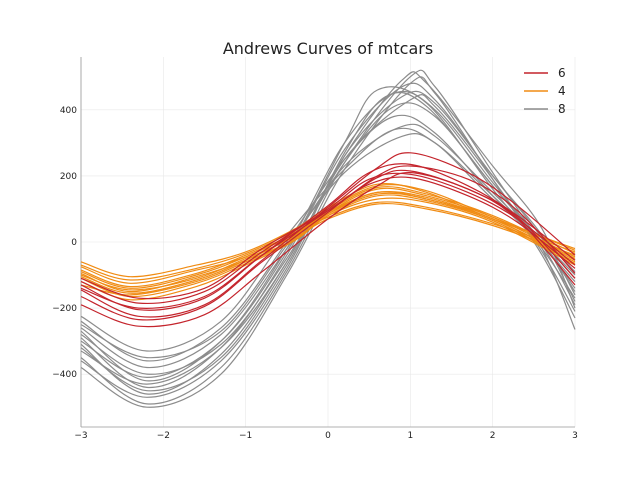 Image resolution: width=640 pixels, height=480 pixels. Describe the element at coordinates (328, 48) in the screenshot. I see `chart-title: Andrews Curves of mtcars` at that location.